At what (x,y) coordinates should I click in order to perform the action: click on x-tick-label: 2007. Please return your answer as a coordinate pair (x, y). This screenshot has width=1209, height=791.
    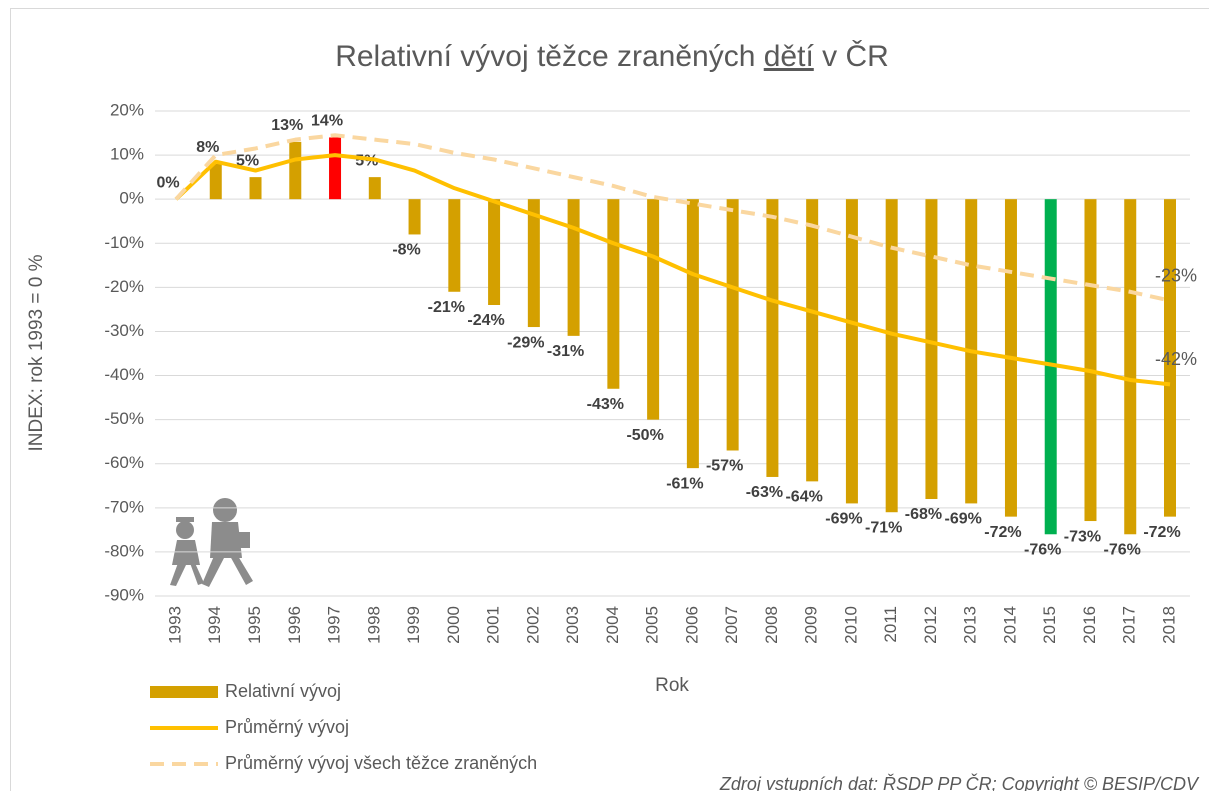
    Looking at the image, I should click on (731, 625).